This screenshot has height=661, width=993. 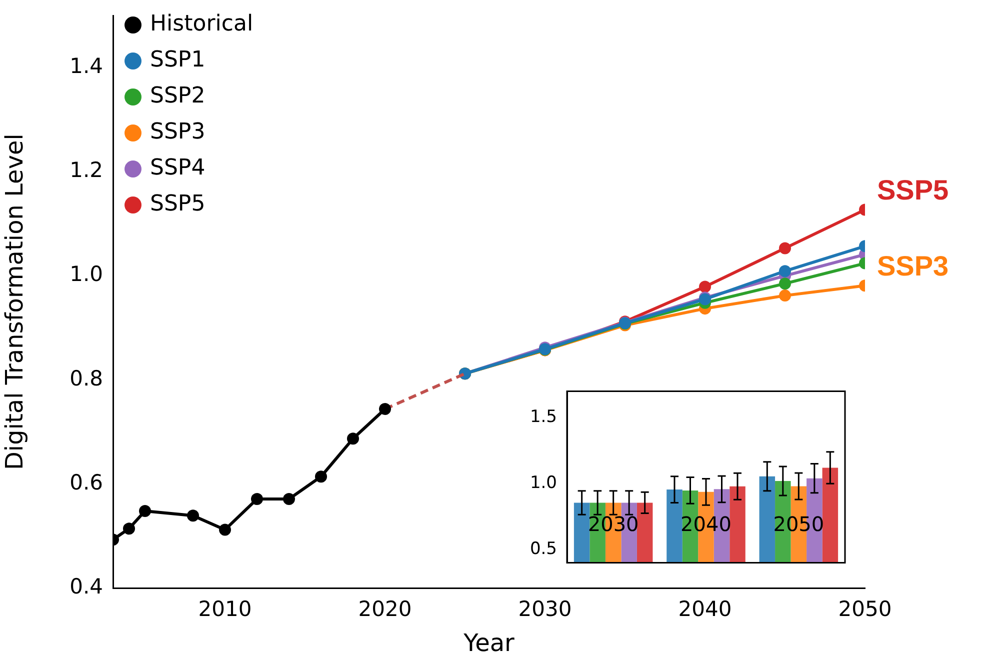 What do you see at coordinates (913, 190) in the screenshot?
I see `annotation: SSP5` at bounding box center [913, 190].